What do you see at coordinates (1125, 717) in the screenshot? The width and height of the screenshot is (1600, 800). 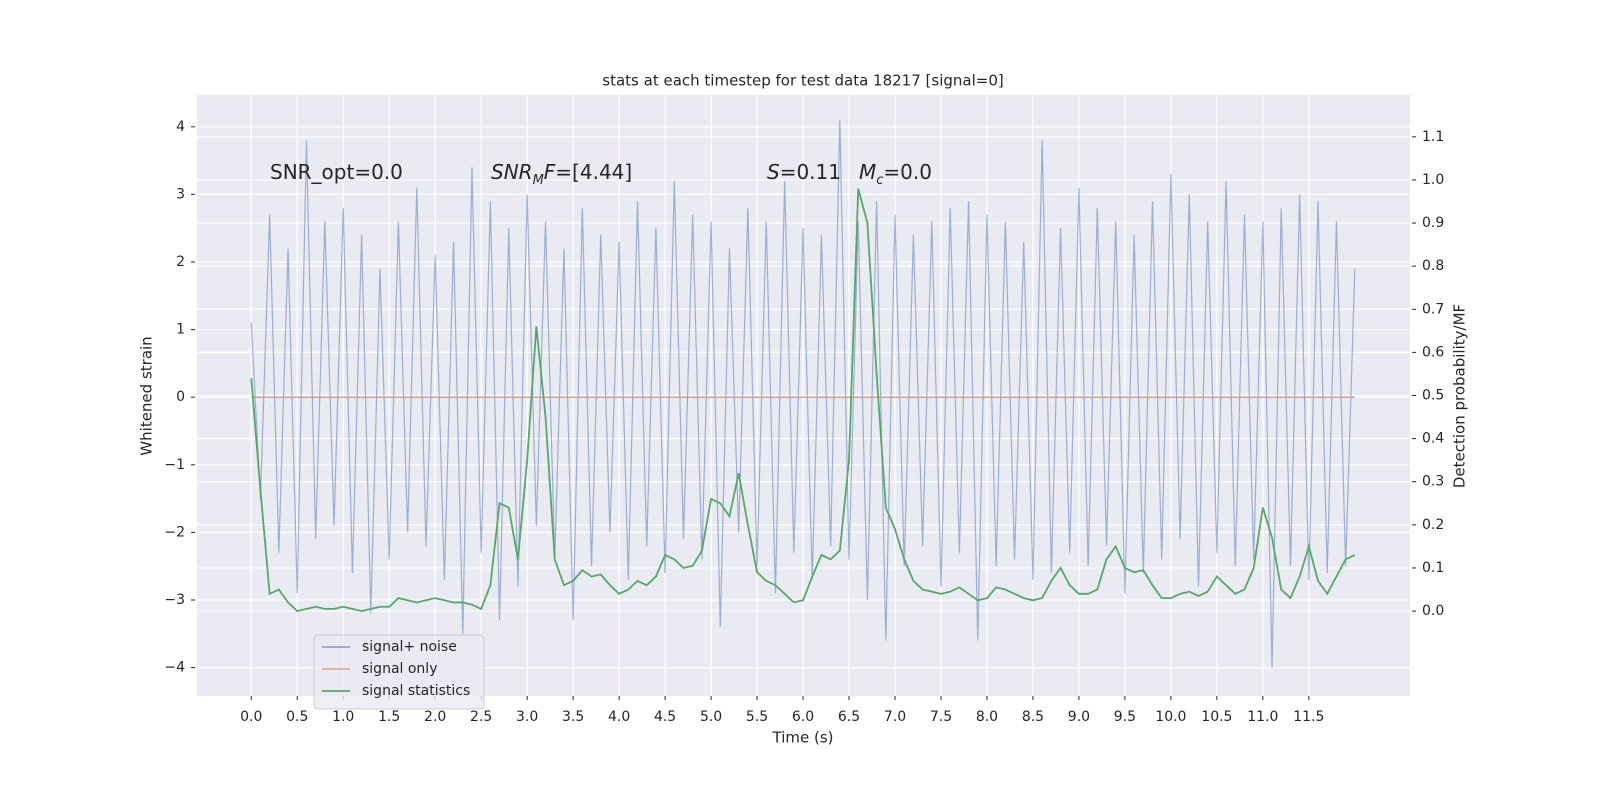 I see `x-tick-label: 9.5` at bounding box center [1125, 717].